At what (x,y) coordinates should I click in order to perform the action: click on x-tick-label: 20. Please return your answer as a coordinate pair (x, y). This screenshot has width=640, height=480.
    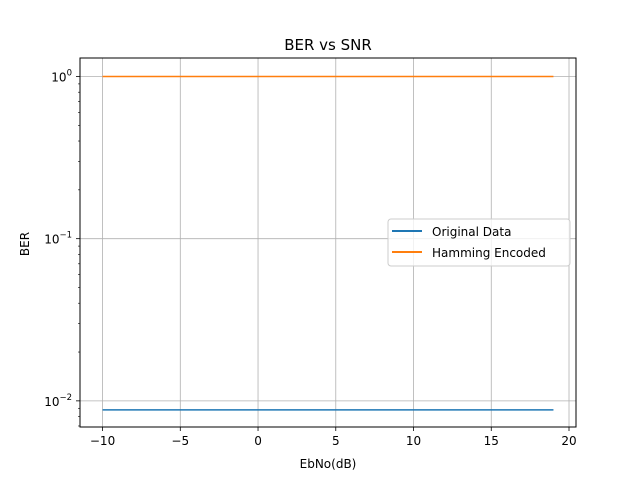
    Looking at the image, I should click on (568, 441).